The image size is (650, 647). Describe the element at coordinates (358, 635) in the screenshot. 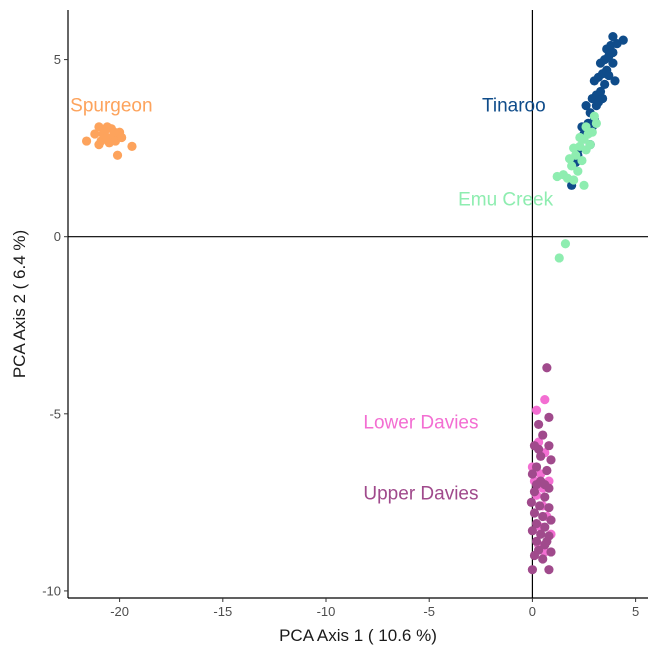

I see `x-axis-title: PCA Axis 1 ( 10.6 %)` at that location.